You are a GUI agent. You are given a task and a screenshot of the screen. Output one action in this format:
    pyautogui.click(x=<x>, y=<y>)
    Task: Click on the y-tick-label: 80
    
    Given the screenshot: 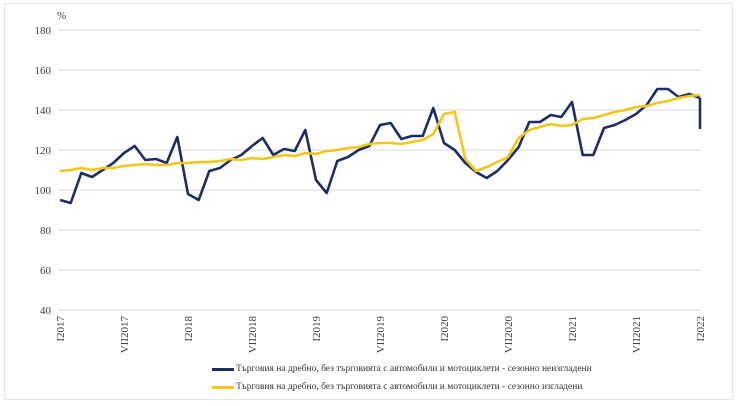 What is the action you would take?
    pyautogui.click(x=46, y=231)
    